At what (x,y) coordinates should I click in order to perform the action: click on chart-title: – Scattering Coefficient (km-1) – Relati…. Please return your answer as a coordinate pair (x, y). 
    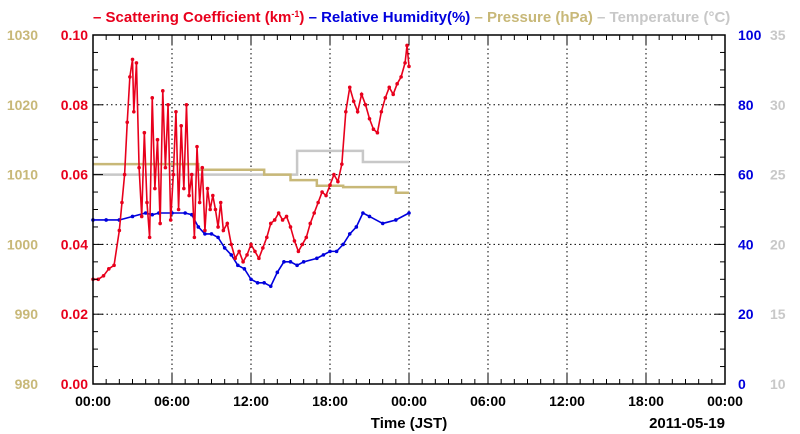
    Looking at the image, I should click on (411, 17).